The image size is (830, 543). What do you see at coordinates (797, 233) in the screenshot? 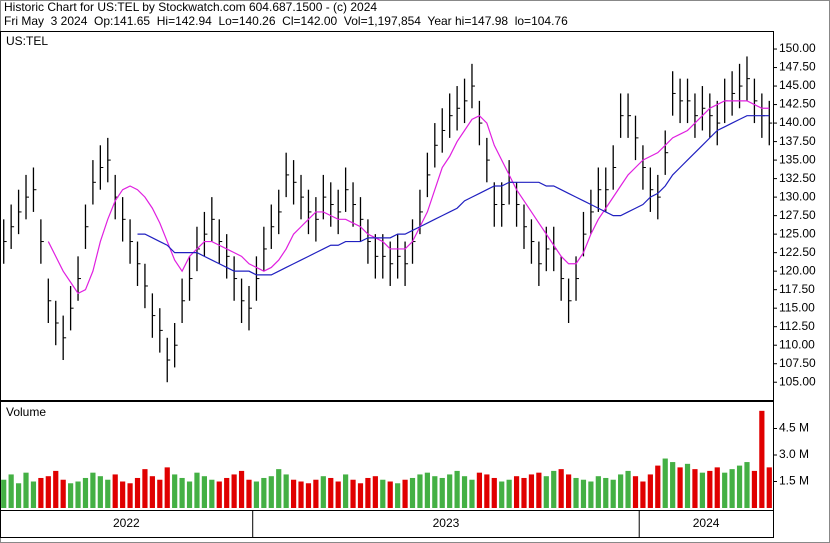
I see `y-tick-label: 125.00` at bounding box center [797, 233].